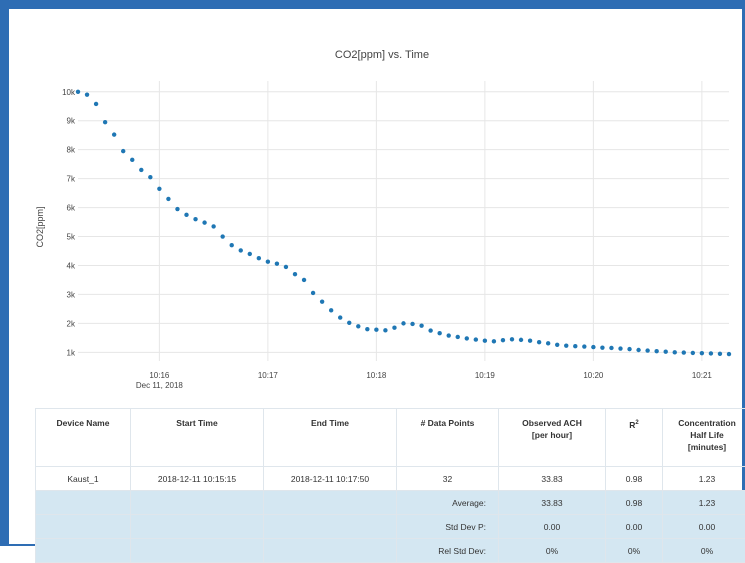  What do you see at coordinates (552, 527) in the screenshot?
I see `summary-ach: 0.00` at bounding box center [552, 527].